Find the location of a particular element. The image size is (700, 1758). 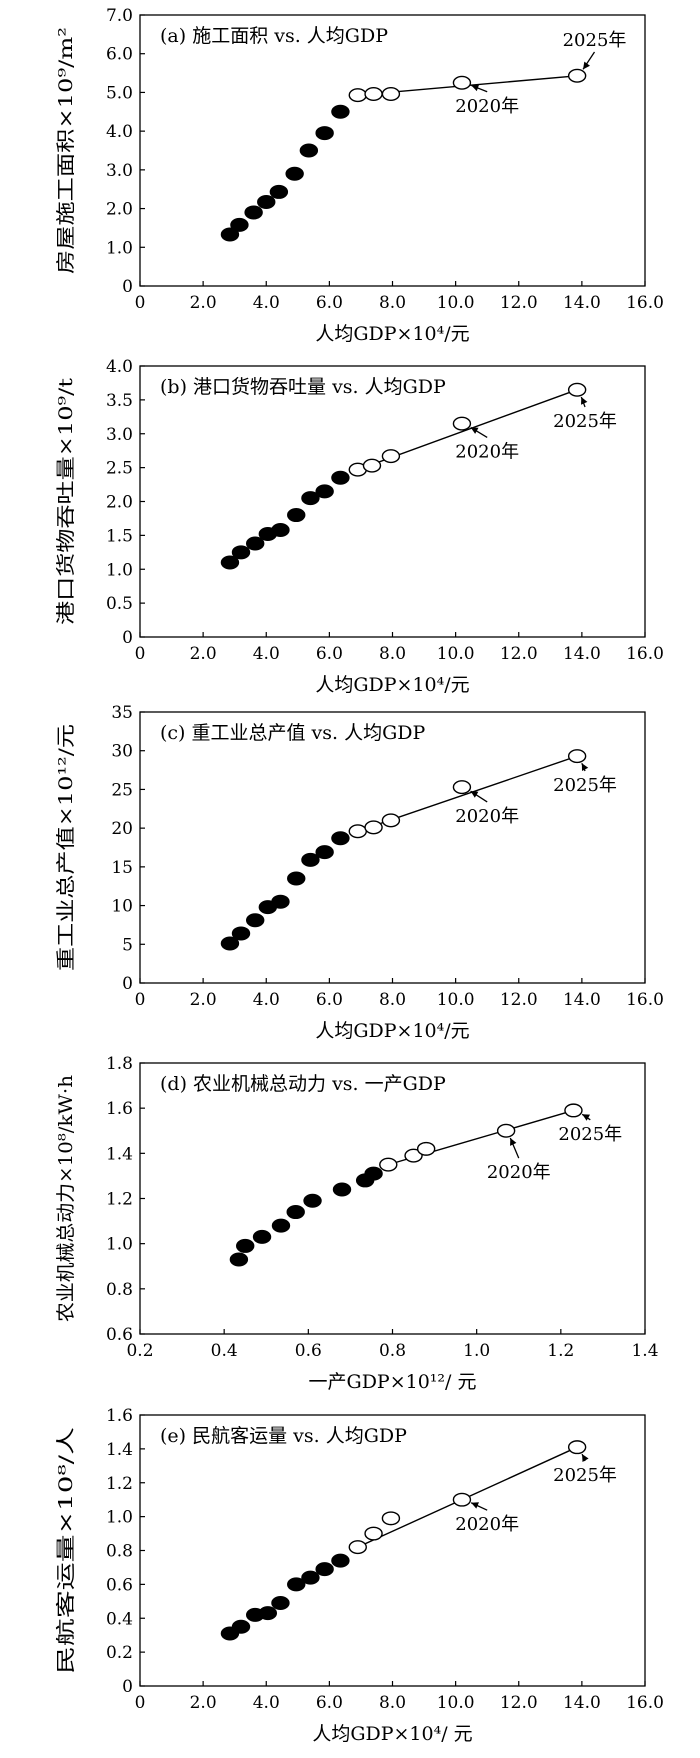

x-tick-label: 6.0 is located at coordinates (329, 1000).